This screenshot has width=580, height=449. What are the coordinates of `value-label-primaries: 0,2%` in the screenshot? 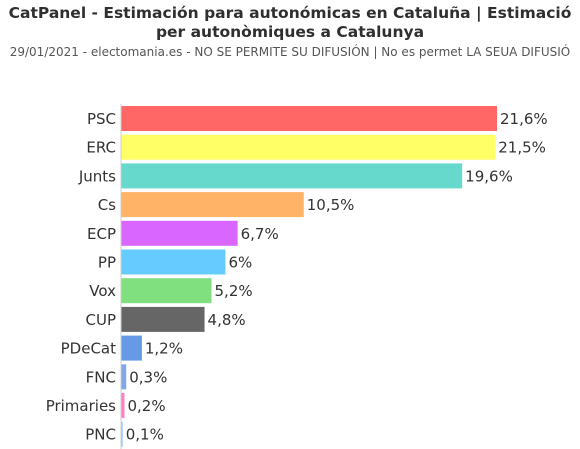 It's located at (146, 406).